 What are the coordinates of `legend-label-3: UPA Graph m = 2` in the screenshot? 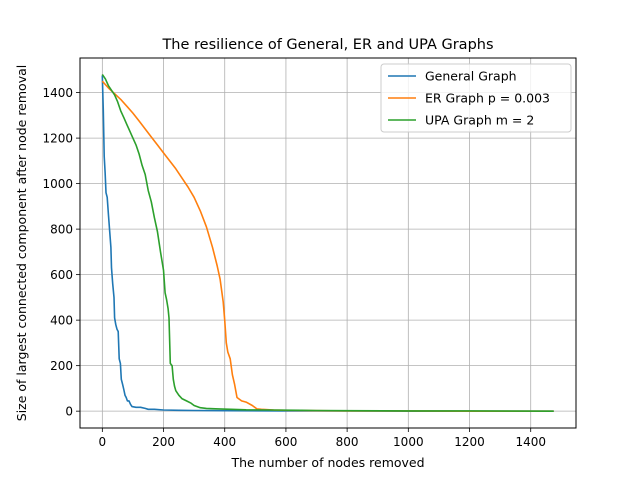 It's located at (479, 119).